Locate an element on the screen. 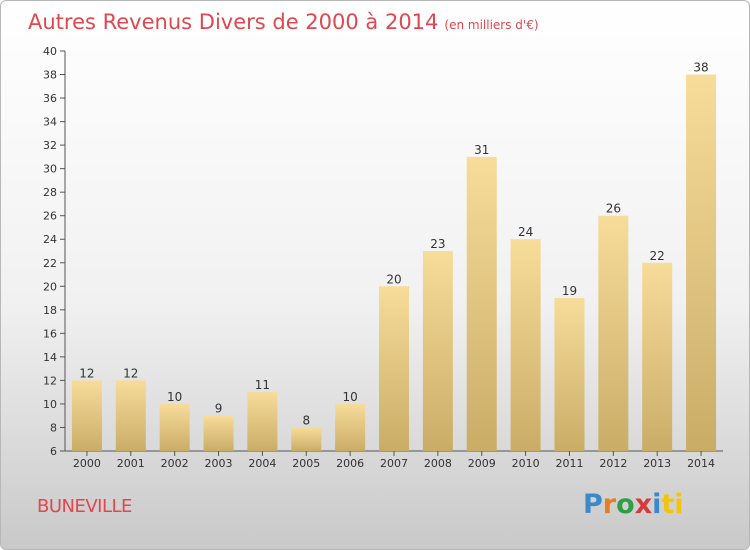 The image size is (750, 550). x-tick-label: 2003 is located at coordinates (219, 463).